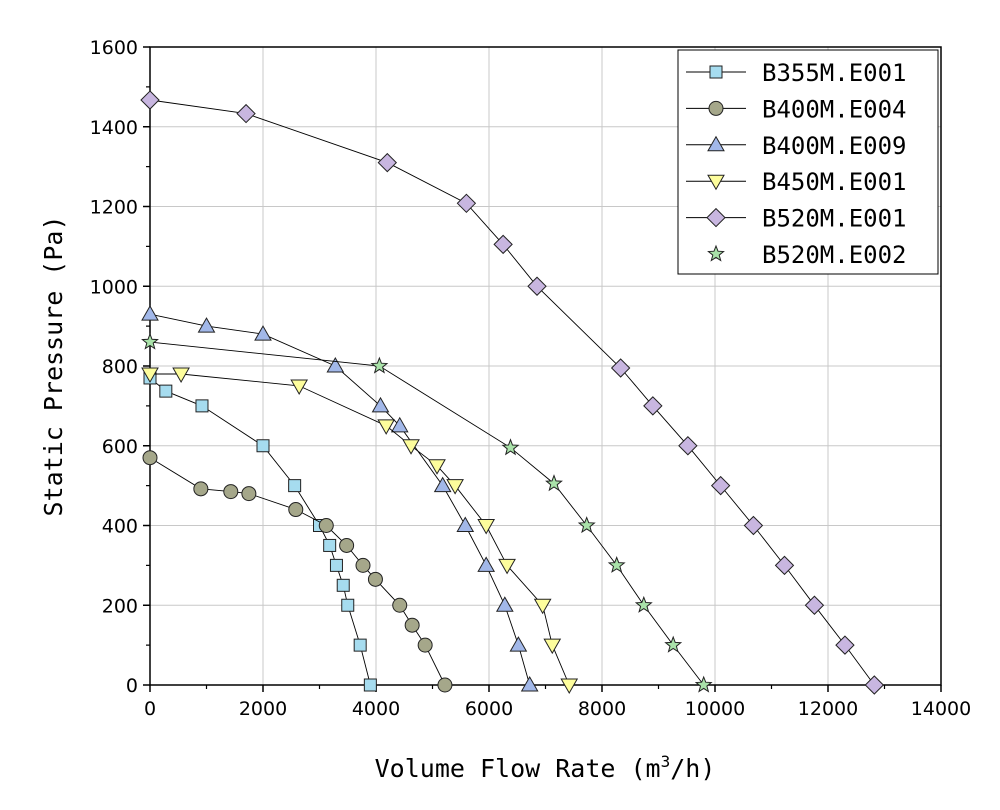 The width and height of the screenshot is (1000, 810). I want to click on x-tick-label: 8000, so click(602, 709).